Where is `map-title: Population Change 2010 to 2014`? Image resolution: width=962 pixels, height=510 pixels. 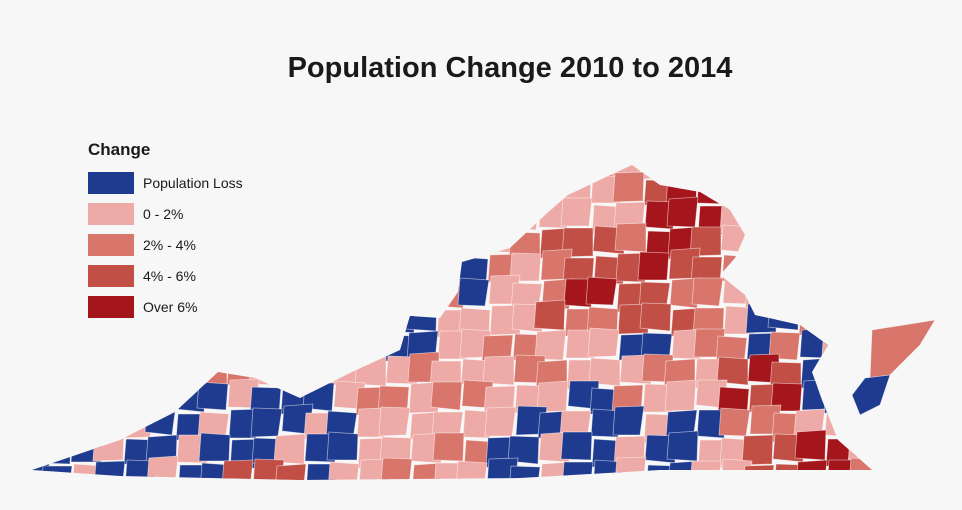 map-title: Population Change 2010 to 2014 is located at coordinates (510, 68).